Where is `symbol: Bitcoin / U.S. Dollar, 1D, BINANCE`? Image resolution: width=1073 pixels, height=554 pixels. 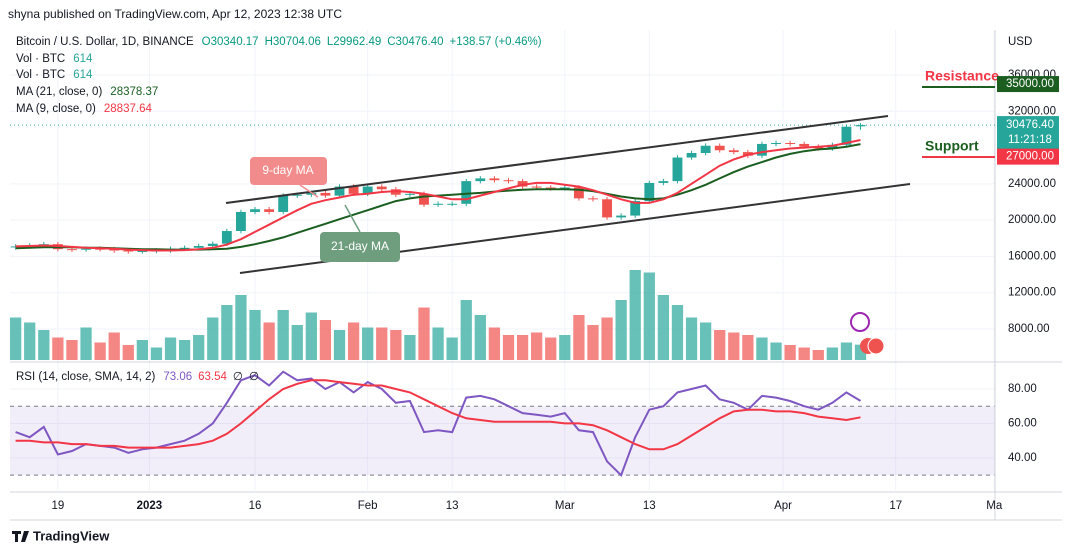 symbol: Bitcoin / U.S. Dollar, 1D, BINANCE is located at coordinates (105, 42).